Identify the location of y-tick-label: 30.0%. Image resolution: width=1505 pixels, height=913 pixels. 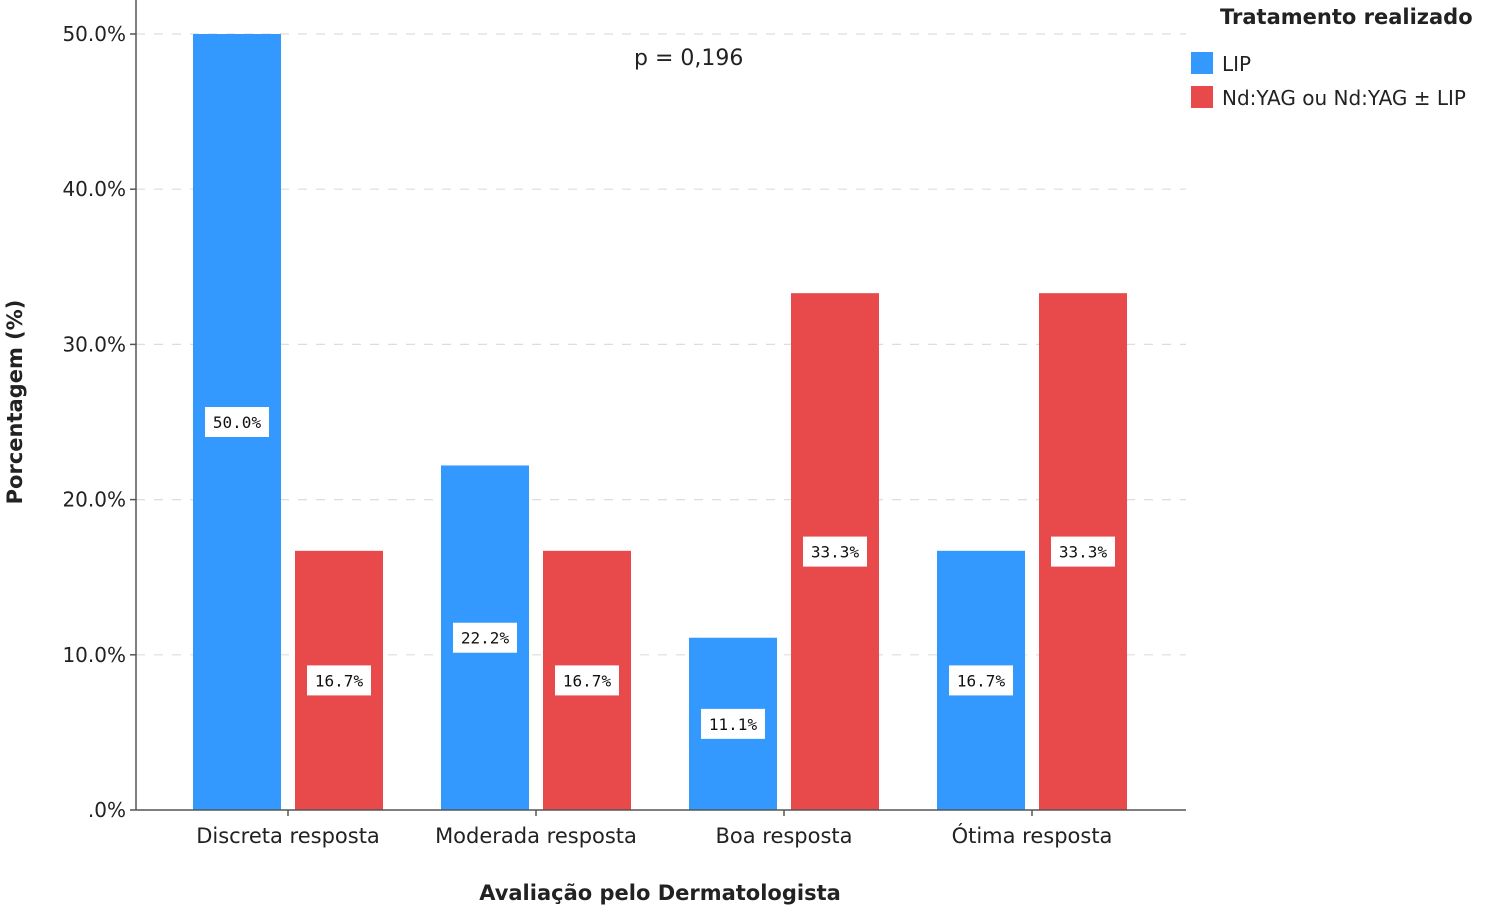
(94, 344).